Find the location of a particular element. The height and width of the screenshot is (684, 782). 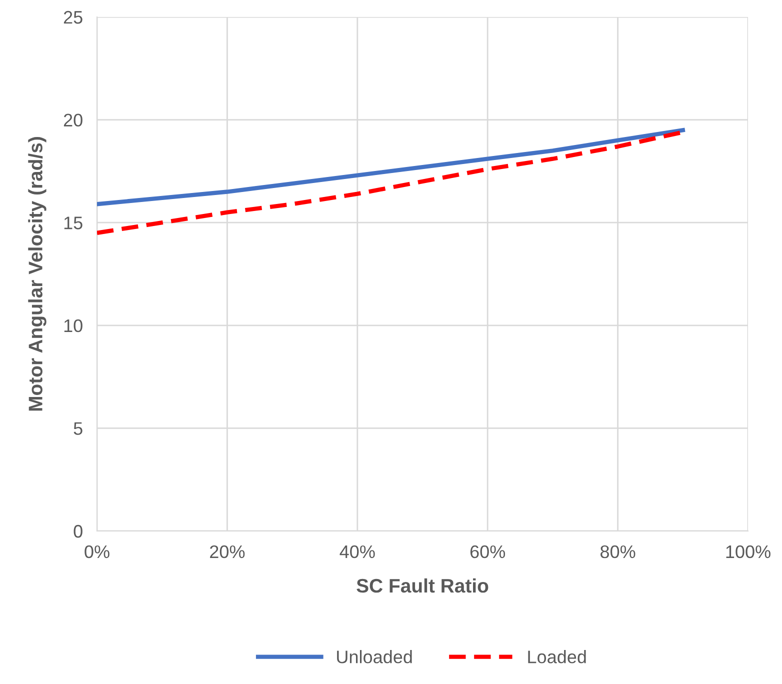

x-tick-label: 100% is located at coordinates (748, 551).